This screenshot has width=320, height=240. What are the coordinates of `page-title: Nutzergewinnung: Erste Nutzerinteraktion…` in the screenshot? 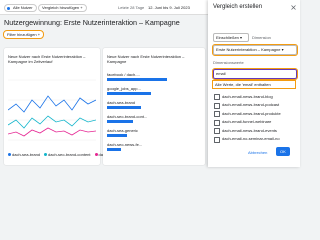 It's located at (92, 22).